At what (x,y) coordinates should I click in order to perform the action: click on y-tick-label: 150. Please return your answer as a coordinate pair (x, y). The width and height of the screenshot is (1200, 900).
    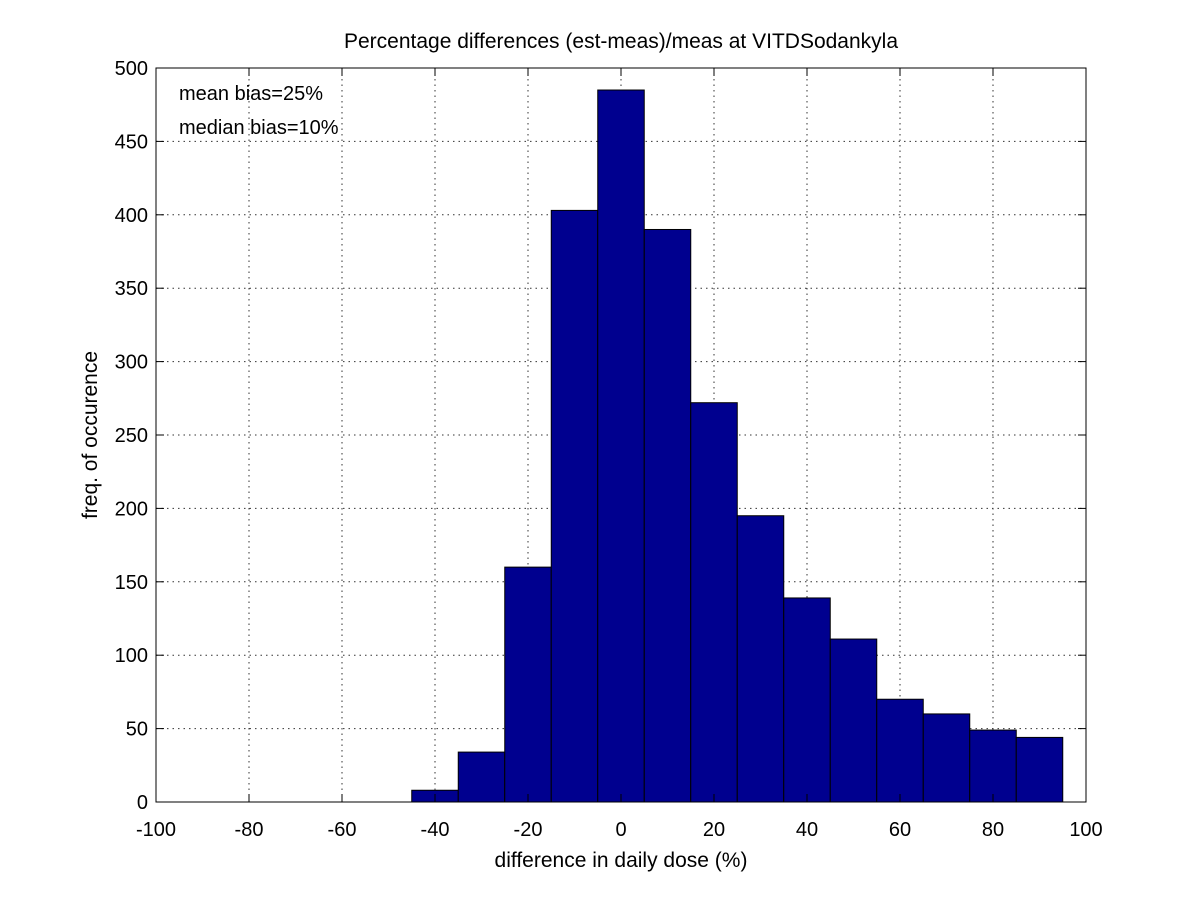
    Looking at the image, I should click on (131, 583).